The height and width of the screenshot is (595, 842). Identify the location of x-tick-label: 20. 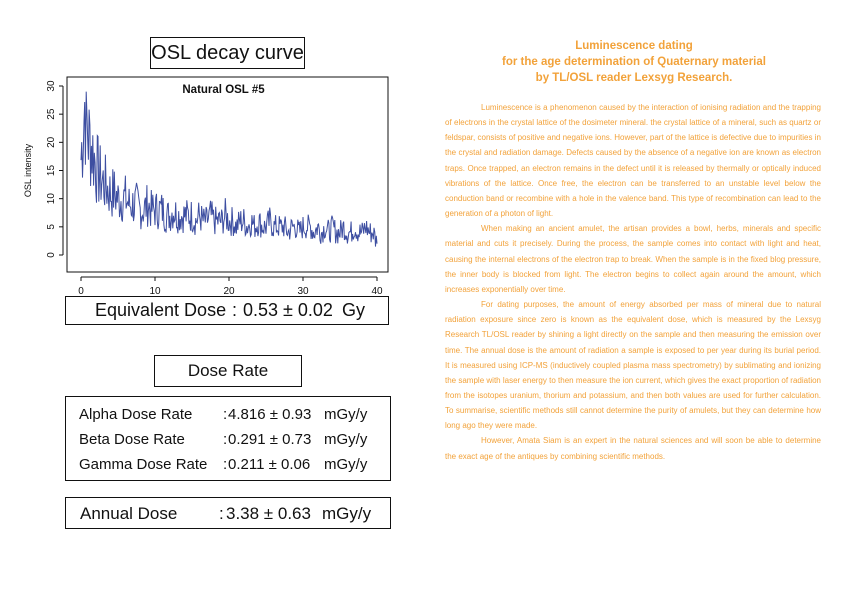
(229, 290).